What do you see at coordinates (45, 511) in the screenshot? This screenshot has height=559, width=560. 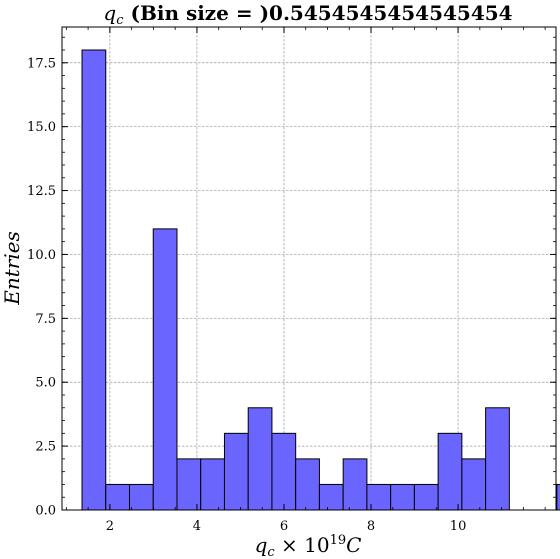 I see `y-tick-label: 0.0` at bounding box center [45, 511].